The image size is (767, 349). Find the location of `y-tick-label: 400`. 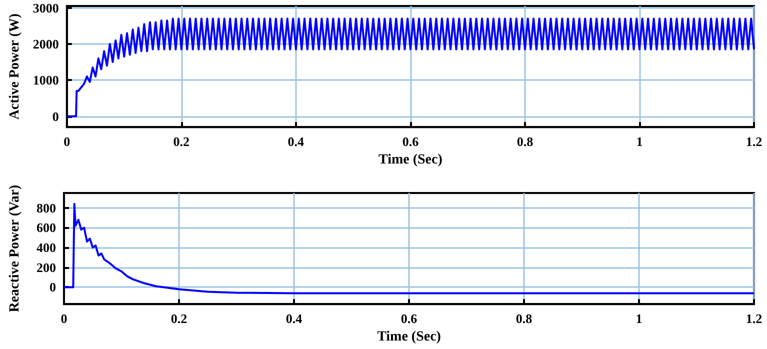

y-tick-label: 400 is located at coordinates (46, 248).